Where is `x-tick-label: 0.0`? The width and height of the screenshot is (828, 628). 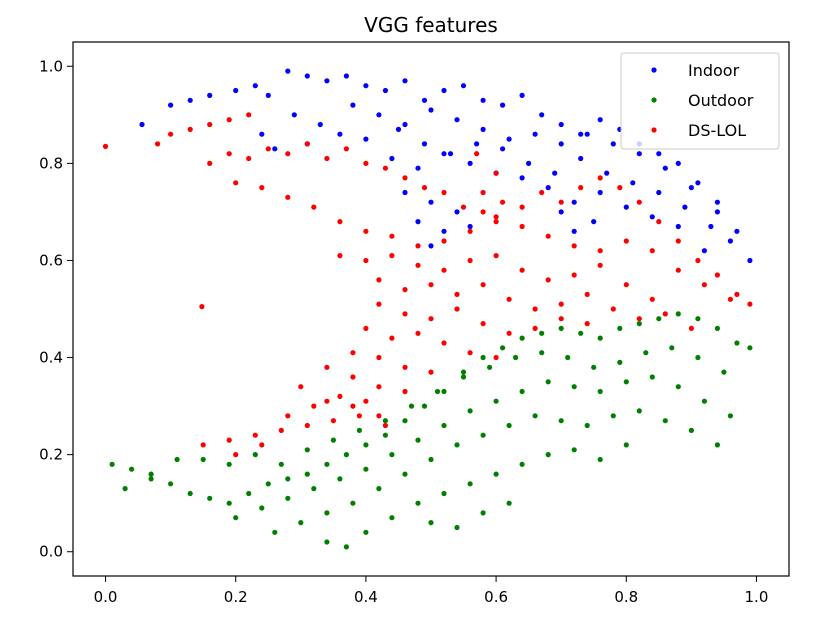
x-tick-label: 0.0 is located at coordinates (106, 597).